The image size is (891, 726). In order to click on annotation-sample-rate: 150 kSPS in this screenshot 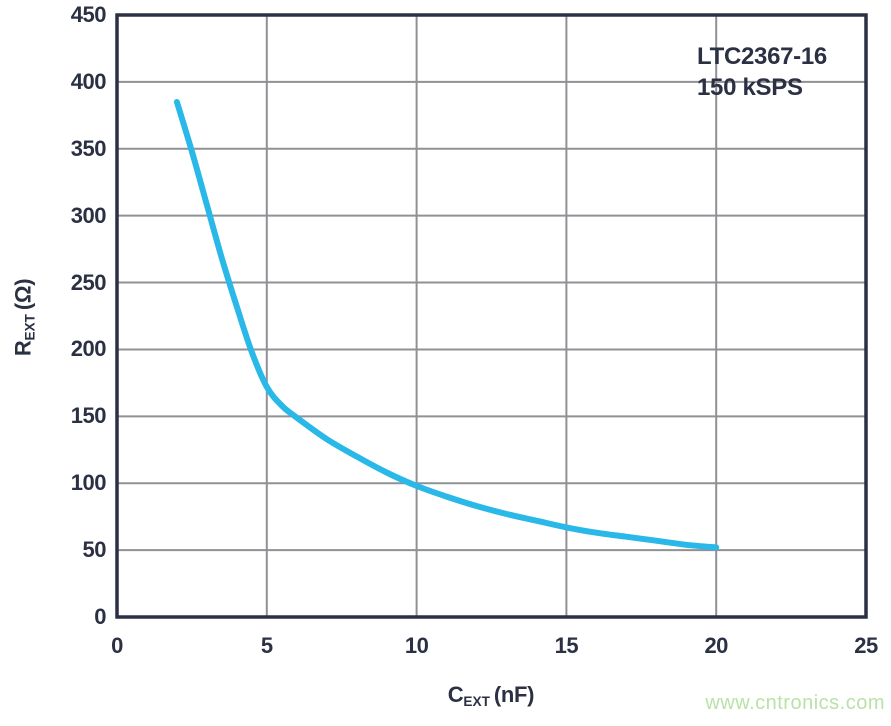, I will do `click(750, 87)`.